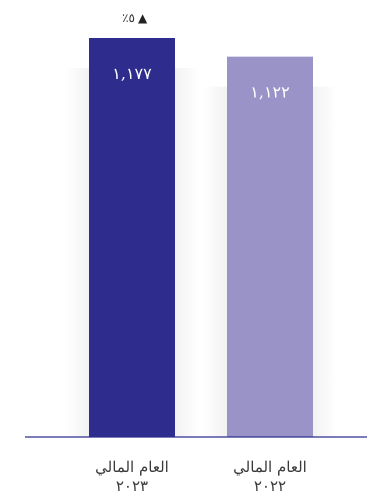 The image size is (367, 497). Describe the element at coordinates (143, 18) in the screenshot. I see `up-arrow-icon: ▲` at that location.